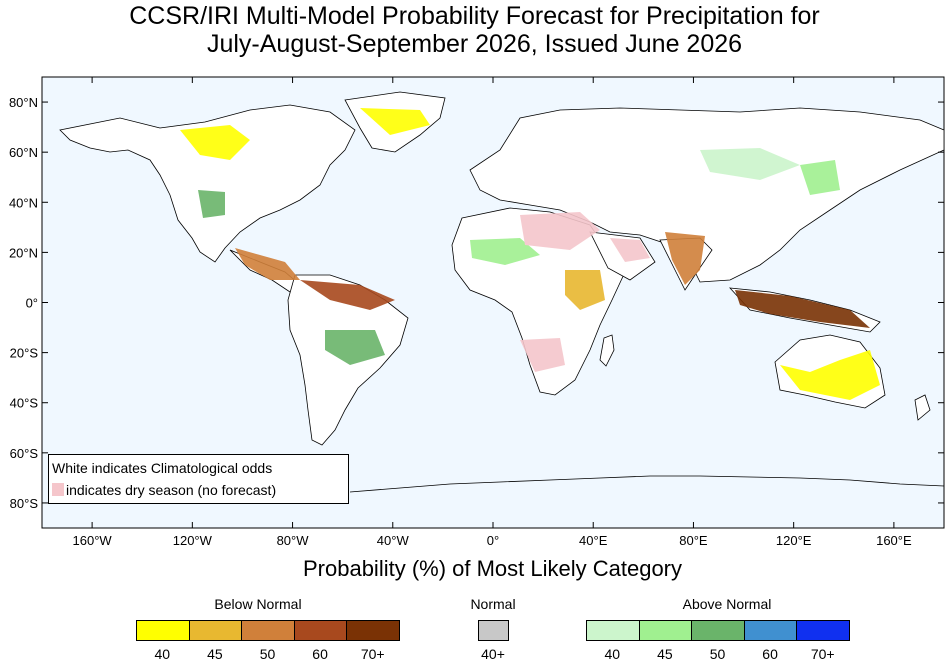 The height and width of the screenshot is (662, 949). What do you see at coordinates (58, 489) in the screenshot?
I see `dry-season-swatch` at bounding box center [58, 489].